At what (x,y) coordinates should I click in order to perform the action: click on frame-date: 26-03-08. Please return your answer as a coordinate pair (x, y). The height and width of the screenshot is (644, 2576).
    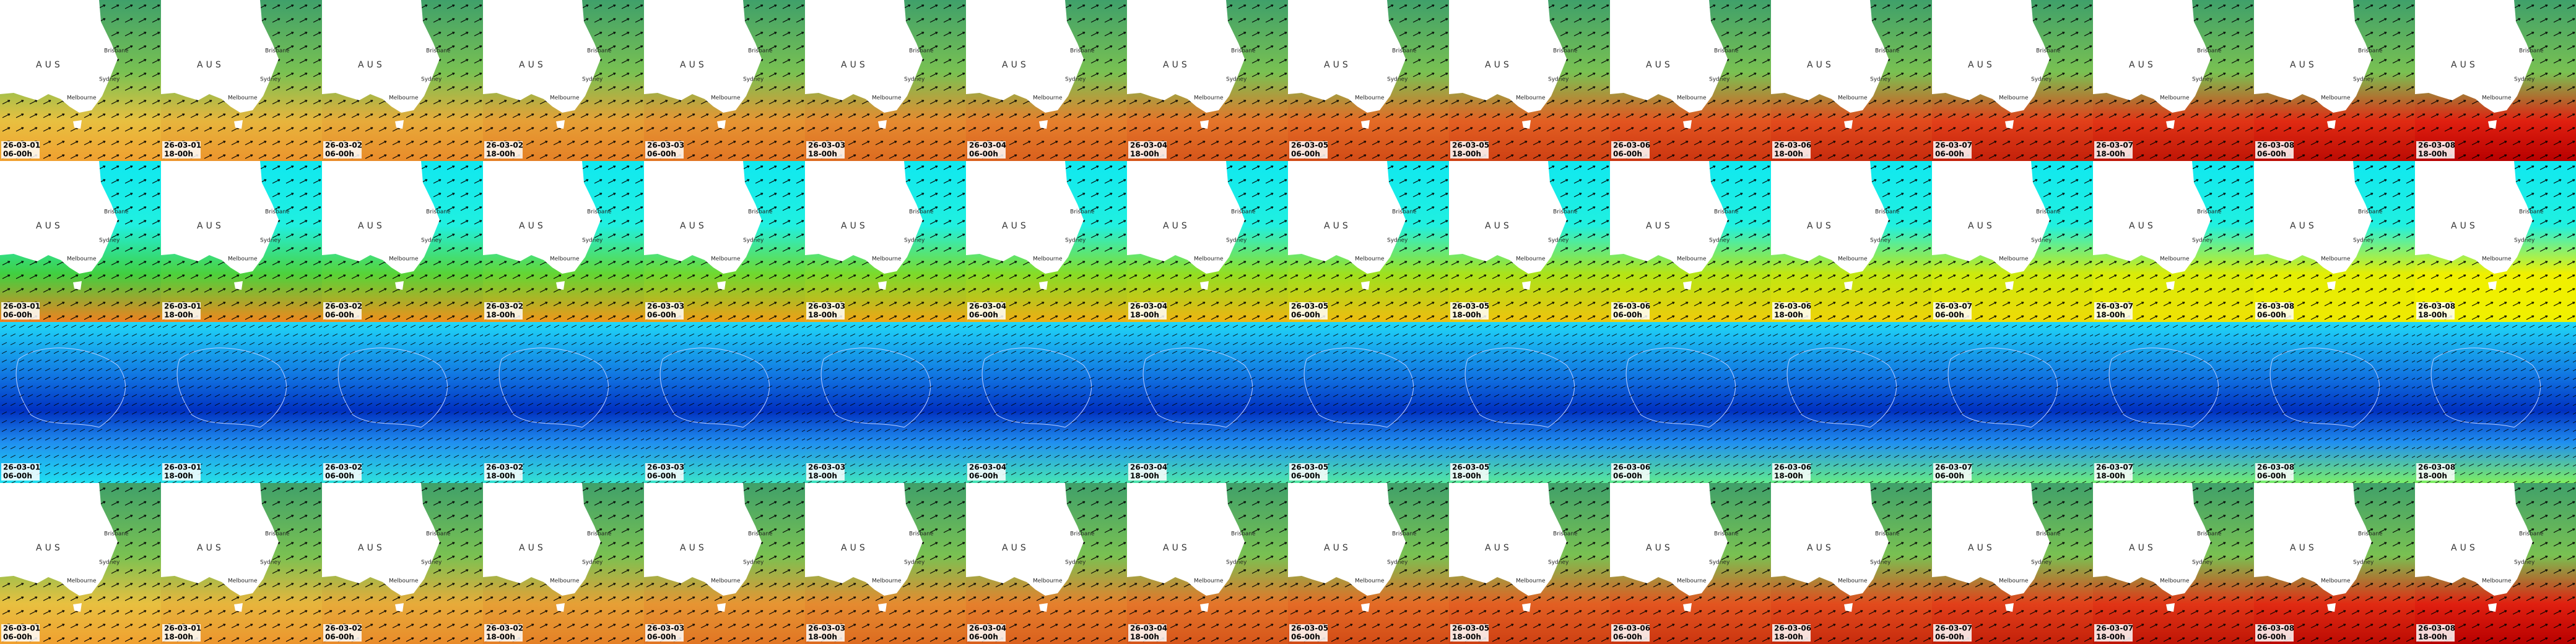
    Looking at the image, I should click on (2436, 628).